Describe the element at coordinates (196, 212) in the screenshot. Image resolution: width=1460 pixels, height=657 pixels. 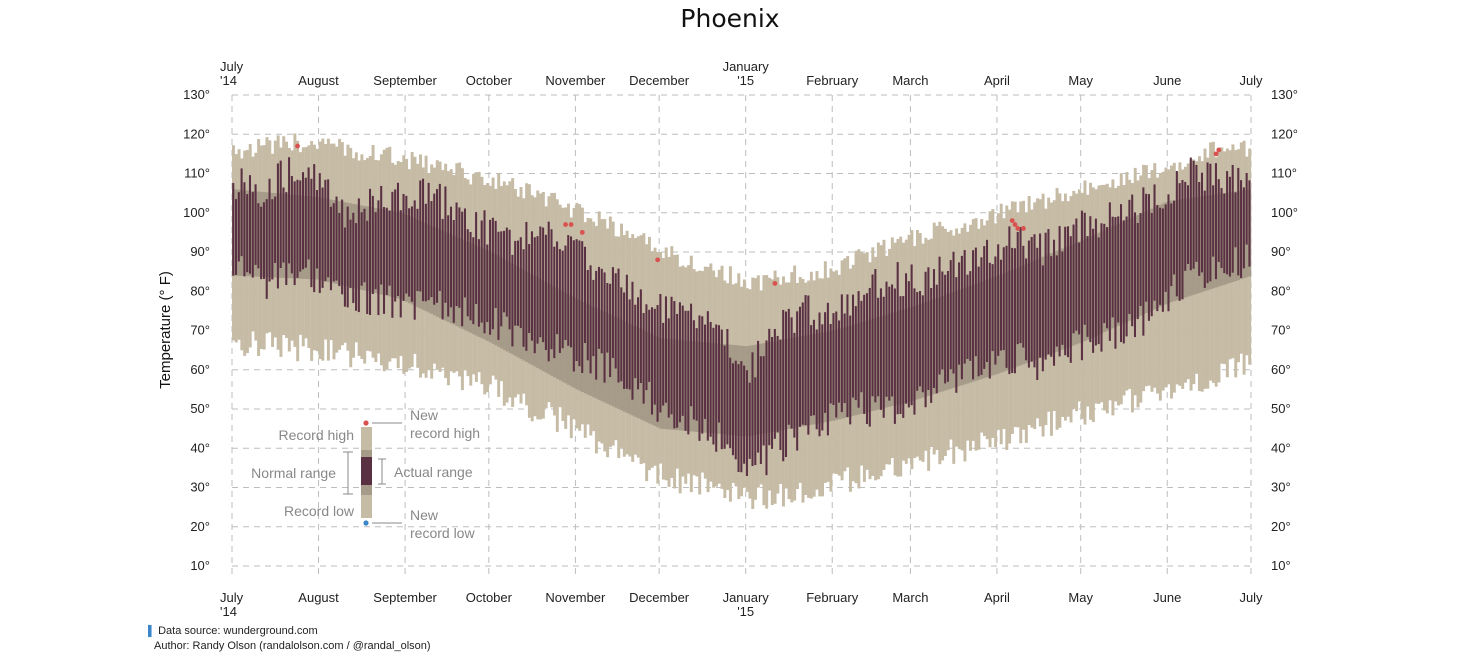
I see `y-tick-label-left: 100°` at that location.